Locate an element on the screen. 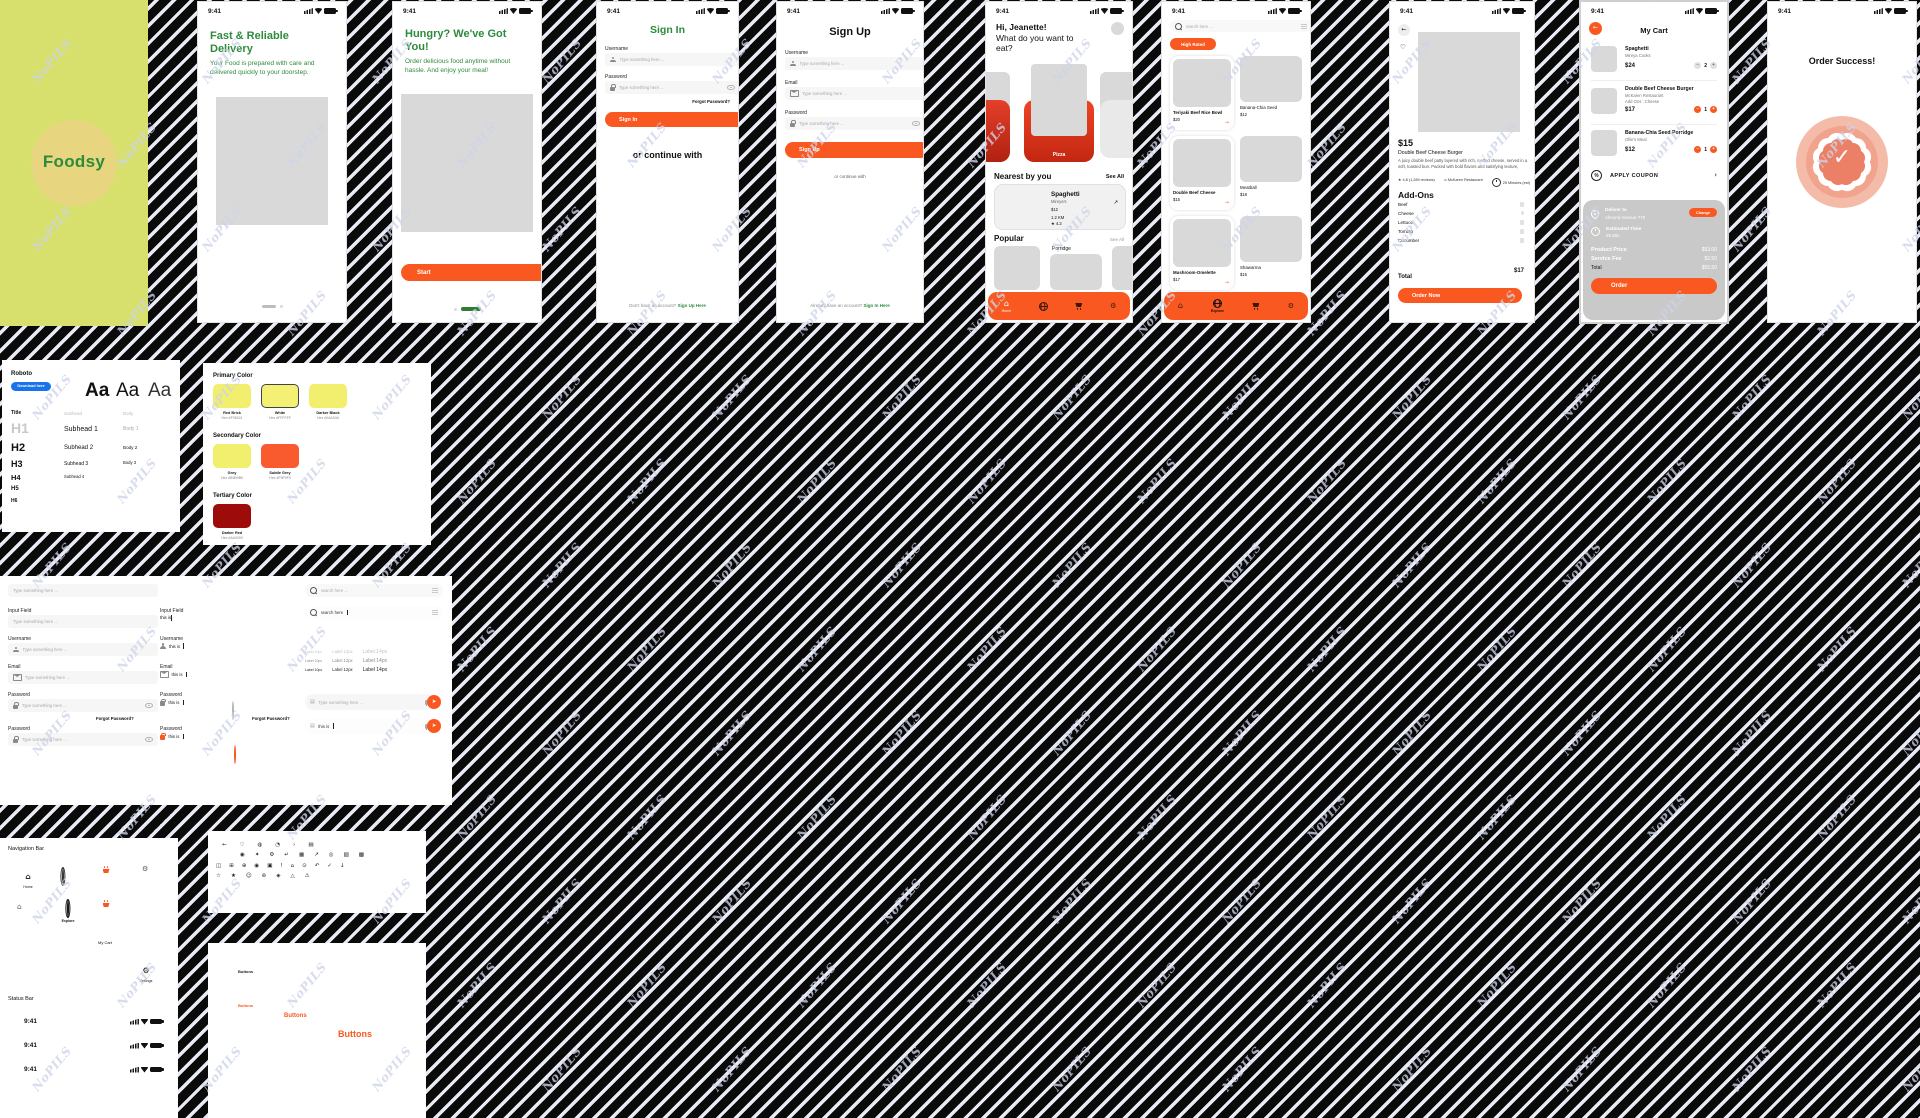  favorite-heart-icon: ♡ is located at coordinates (1403, 47).